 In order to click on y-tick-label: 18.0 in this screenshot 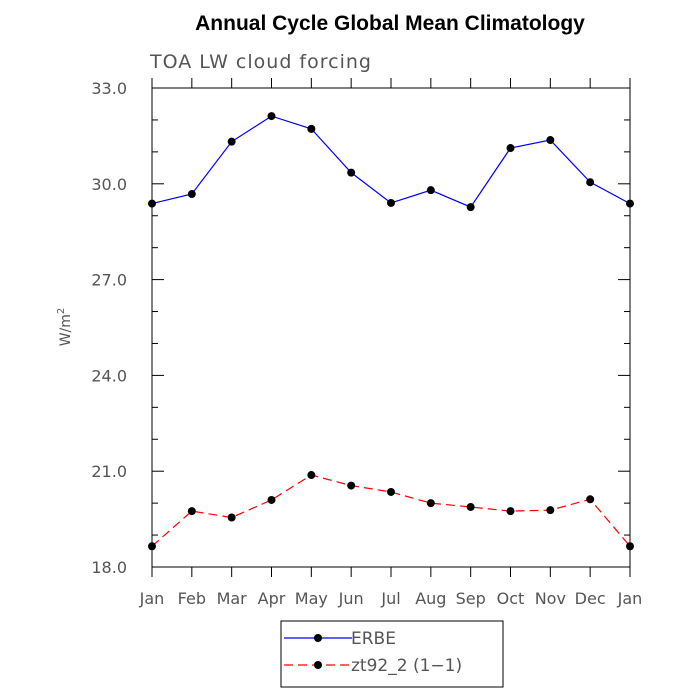, I will do `click(109, 567)`.